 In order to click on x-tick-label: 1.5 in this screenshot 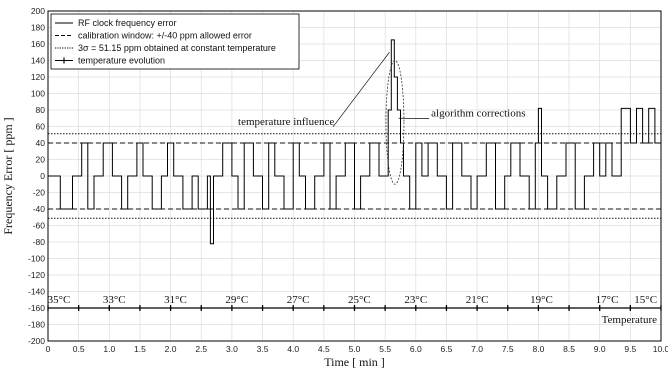, I will do `click(140, 349)`.